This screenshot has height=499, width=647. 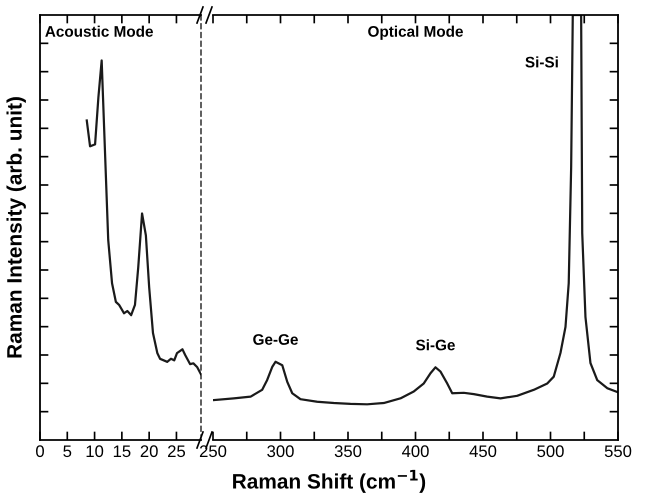 What do you see at coordinates (618, 451) in the screenshot?
I see `x-tick-label: 550` at bounding box center [618, 451].